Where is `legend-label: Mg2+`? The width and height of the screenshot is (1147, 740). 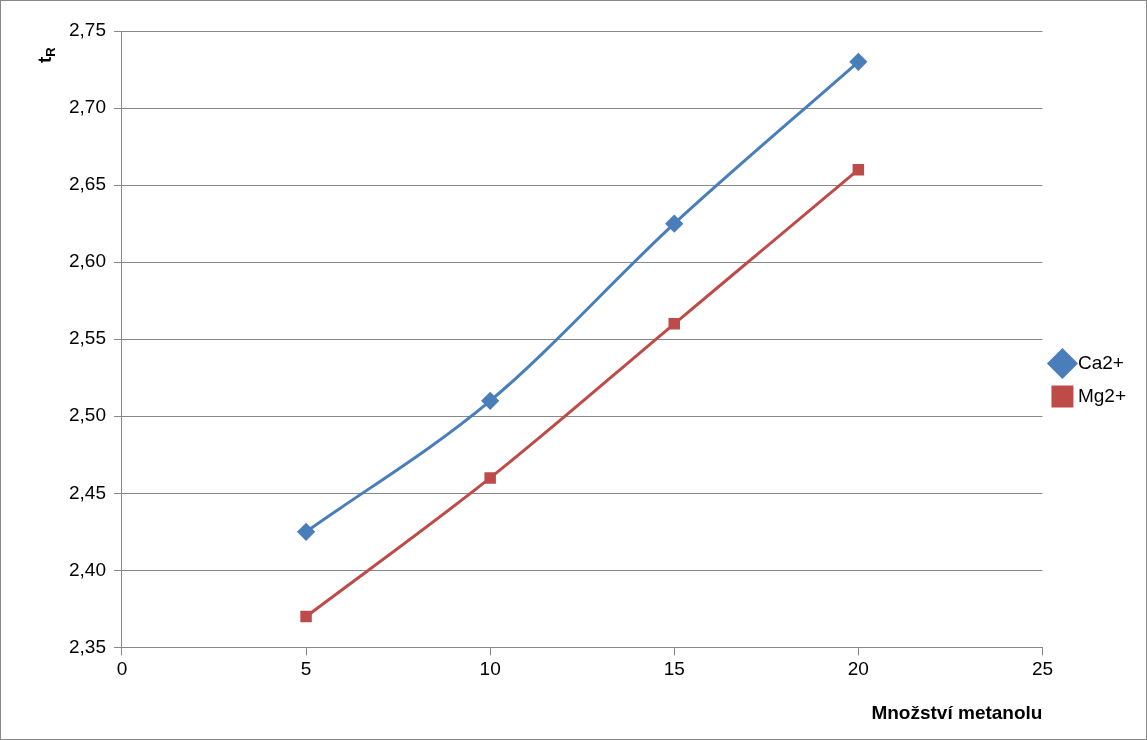
legend-label: Mg2+ is located at coordinates (1102, 395).